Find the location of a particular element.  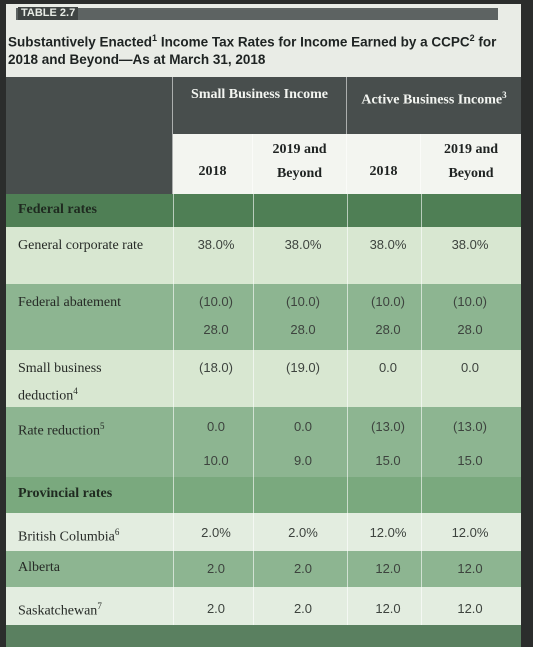

subtotal-value: 9.0 is located at coordinates (303, 460).